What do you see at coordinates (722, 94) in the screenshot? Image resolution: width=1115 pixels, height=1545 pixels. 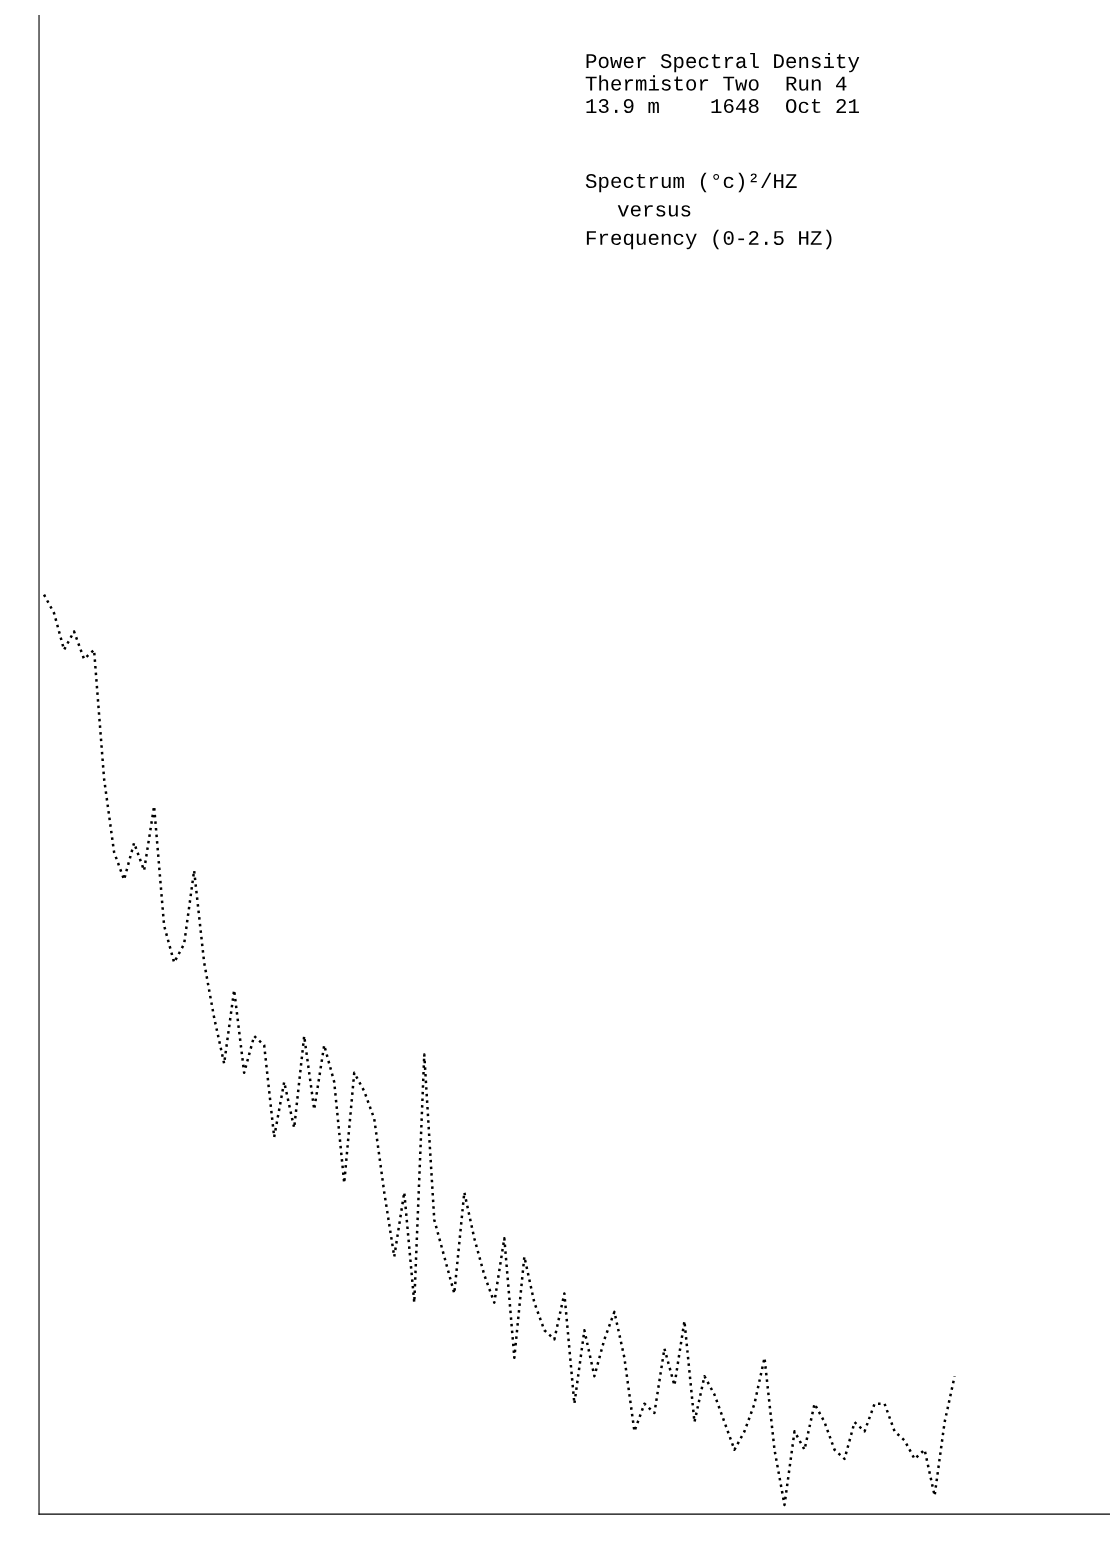 I see `chart-subtitle: Thermistor Two Run 4 13.9 m 1648 Oct 21` at bounding box center [722, 94].